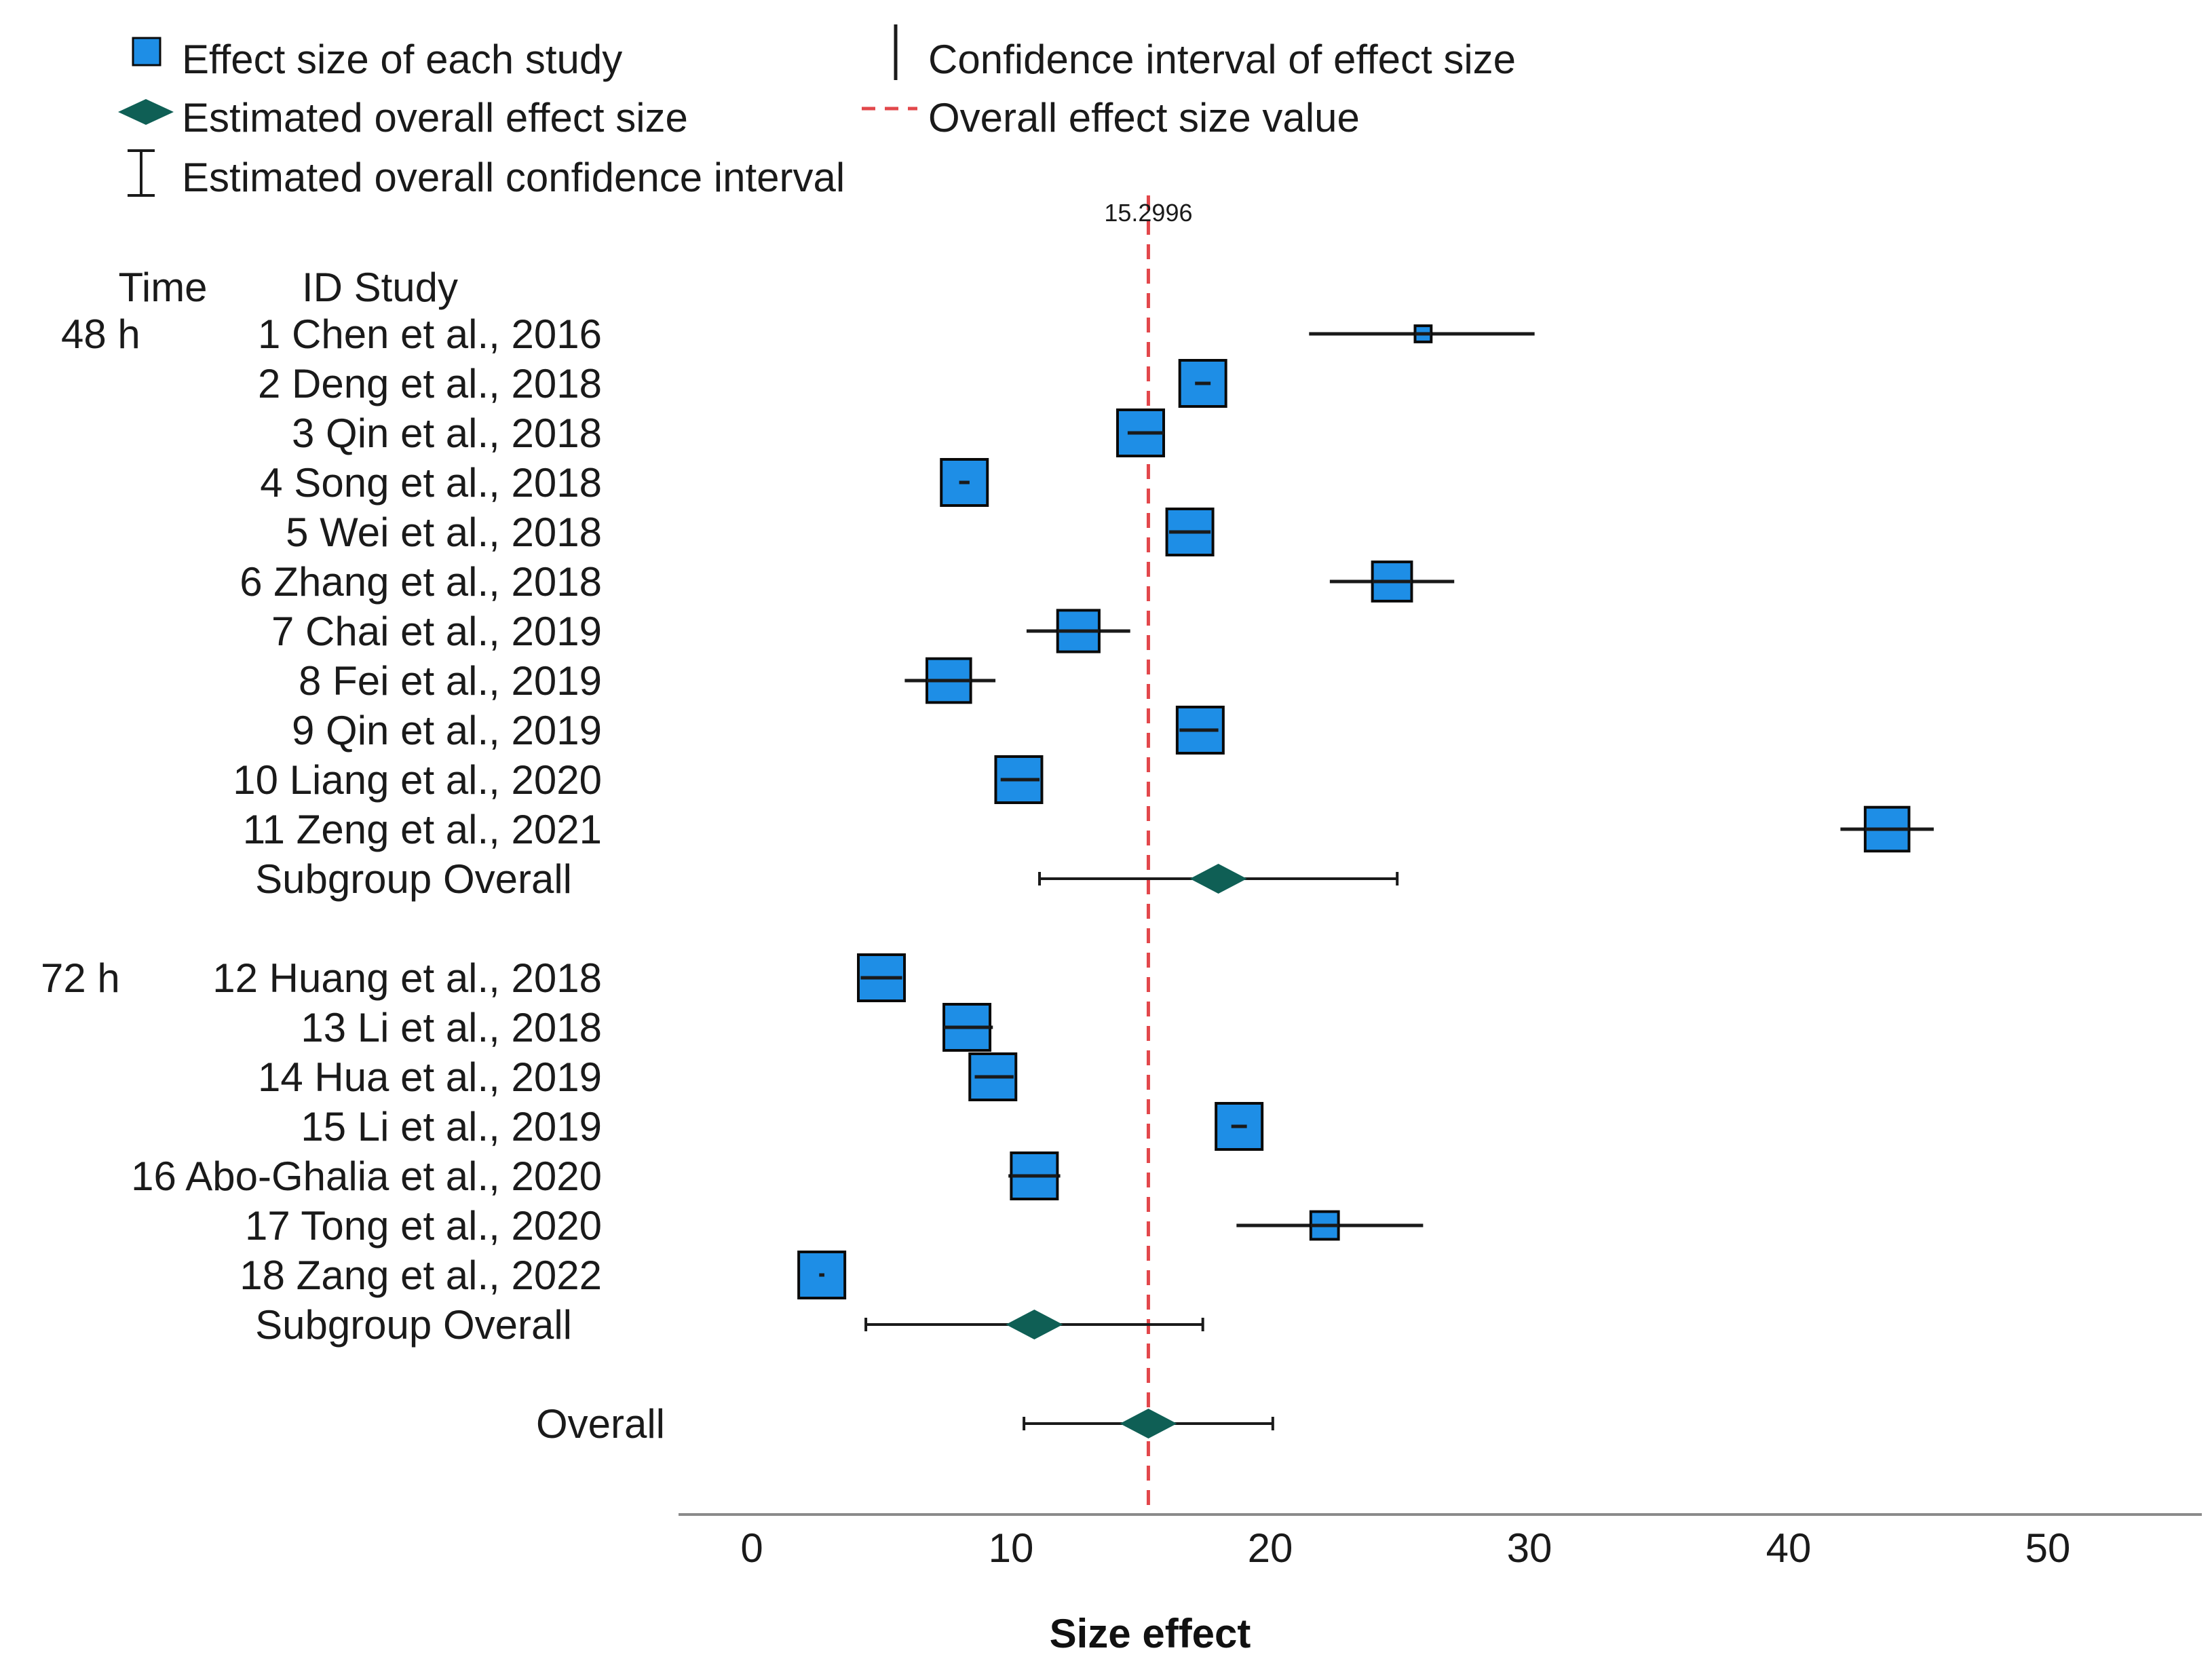  Describe the element at coordinates (728, 432) in the screenshot. I see `study-row: 3 Qin et al., 2018` at that location.